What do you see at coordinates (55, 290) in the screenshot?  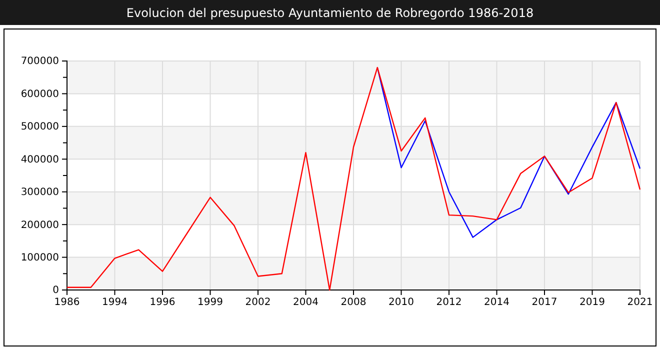 I see `y-tick-label: 0` at bounding box center [55, 290].